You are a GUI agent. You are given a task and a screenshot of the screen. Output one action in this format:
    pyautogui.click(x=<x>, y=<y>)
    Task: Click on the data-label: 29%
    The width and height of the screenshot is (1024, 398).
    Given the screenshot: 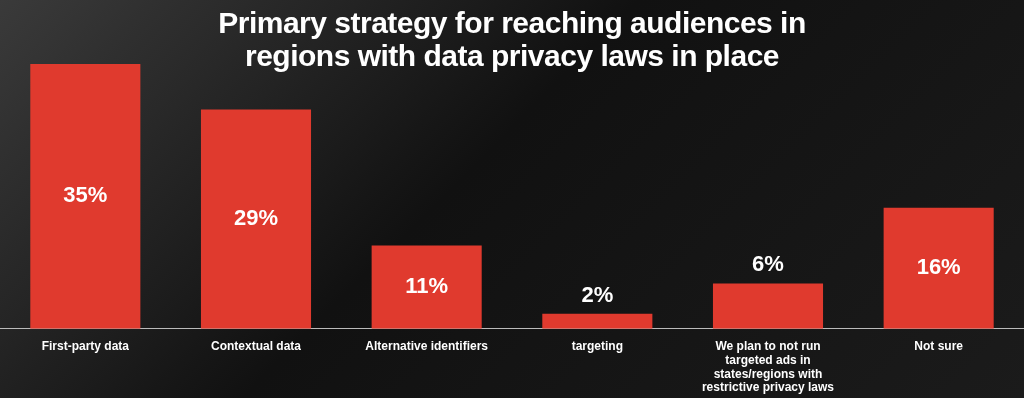 What is the action you would take?
    pyautogui.click(x=256, y=218)
    